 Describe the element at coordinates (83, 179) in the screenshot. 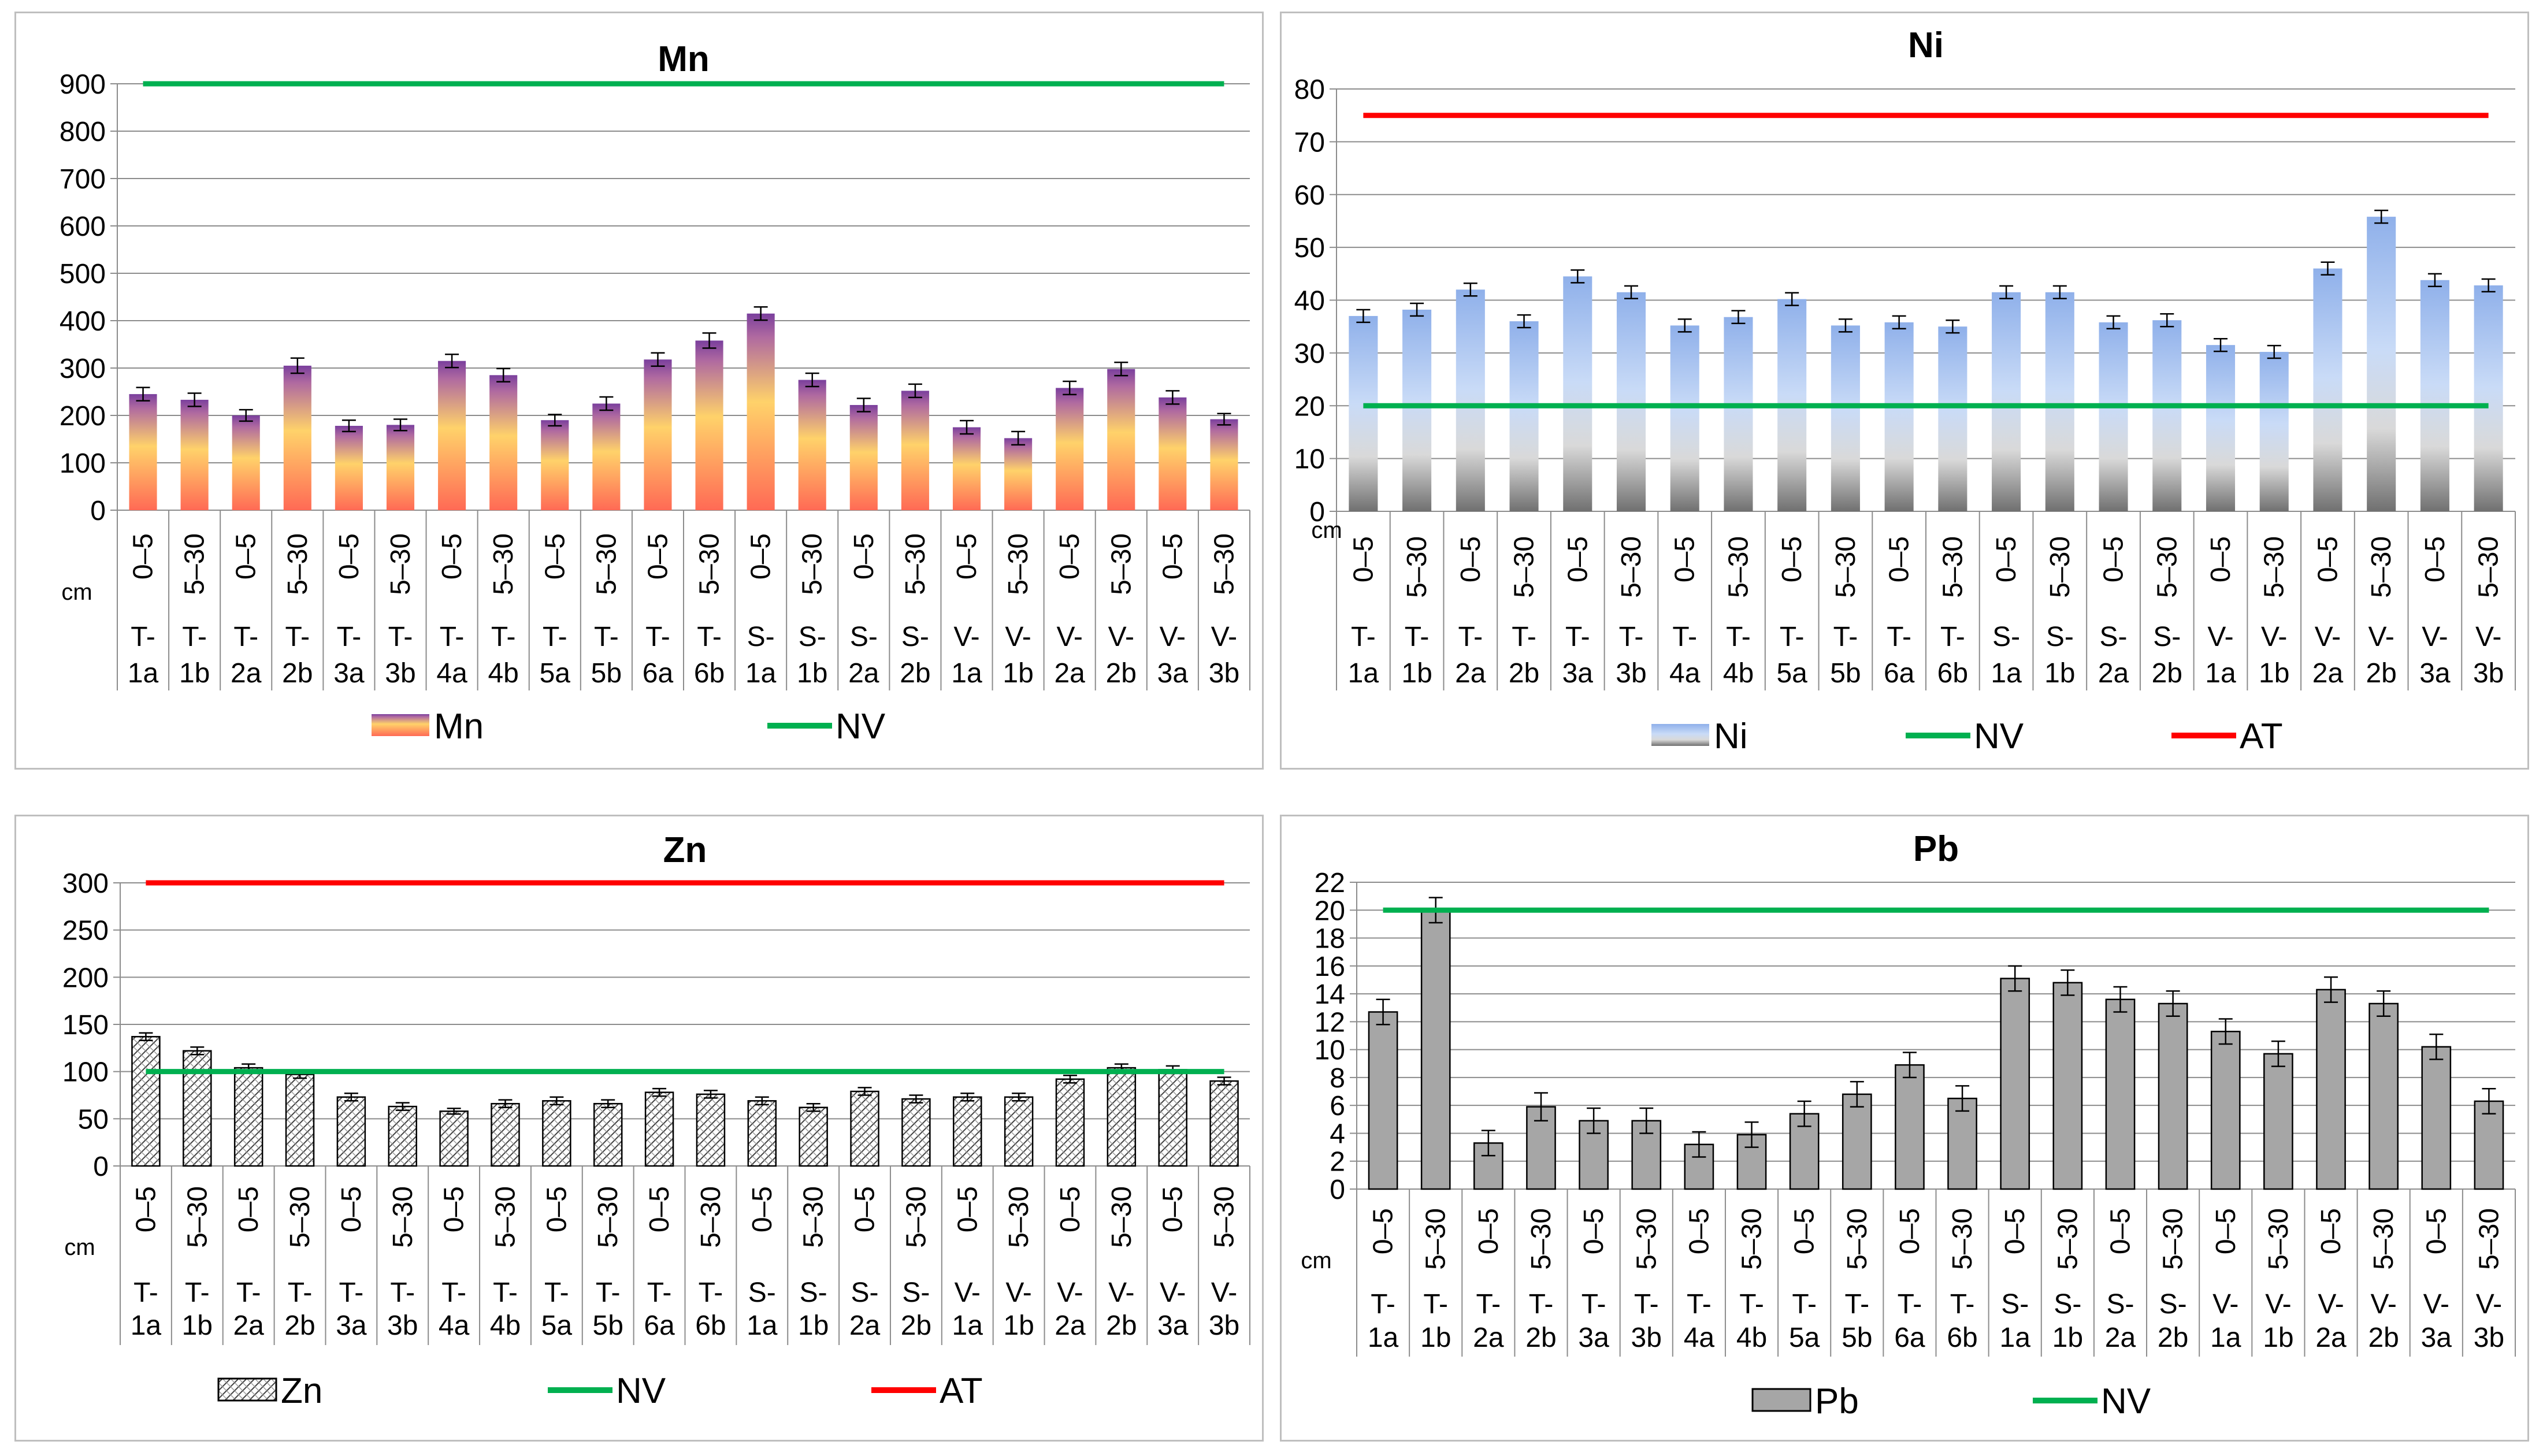

I see `y-tick-label: 700` at that location.